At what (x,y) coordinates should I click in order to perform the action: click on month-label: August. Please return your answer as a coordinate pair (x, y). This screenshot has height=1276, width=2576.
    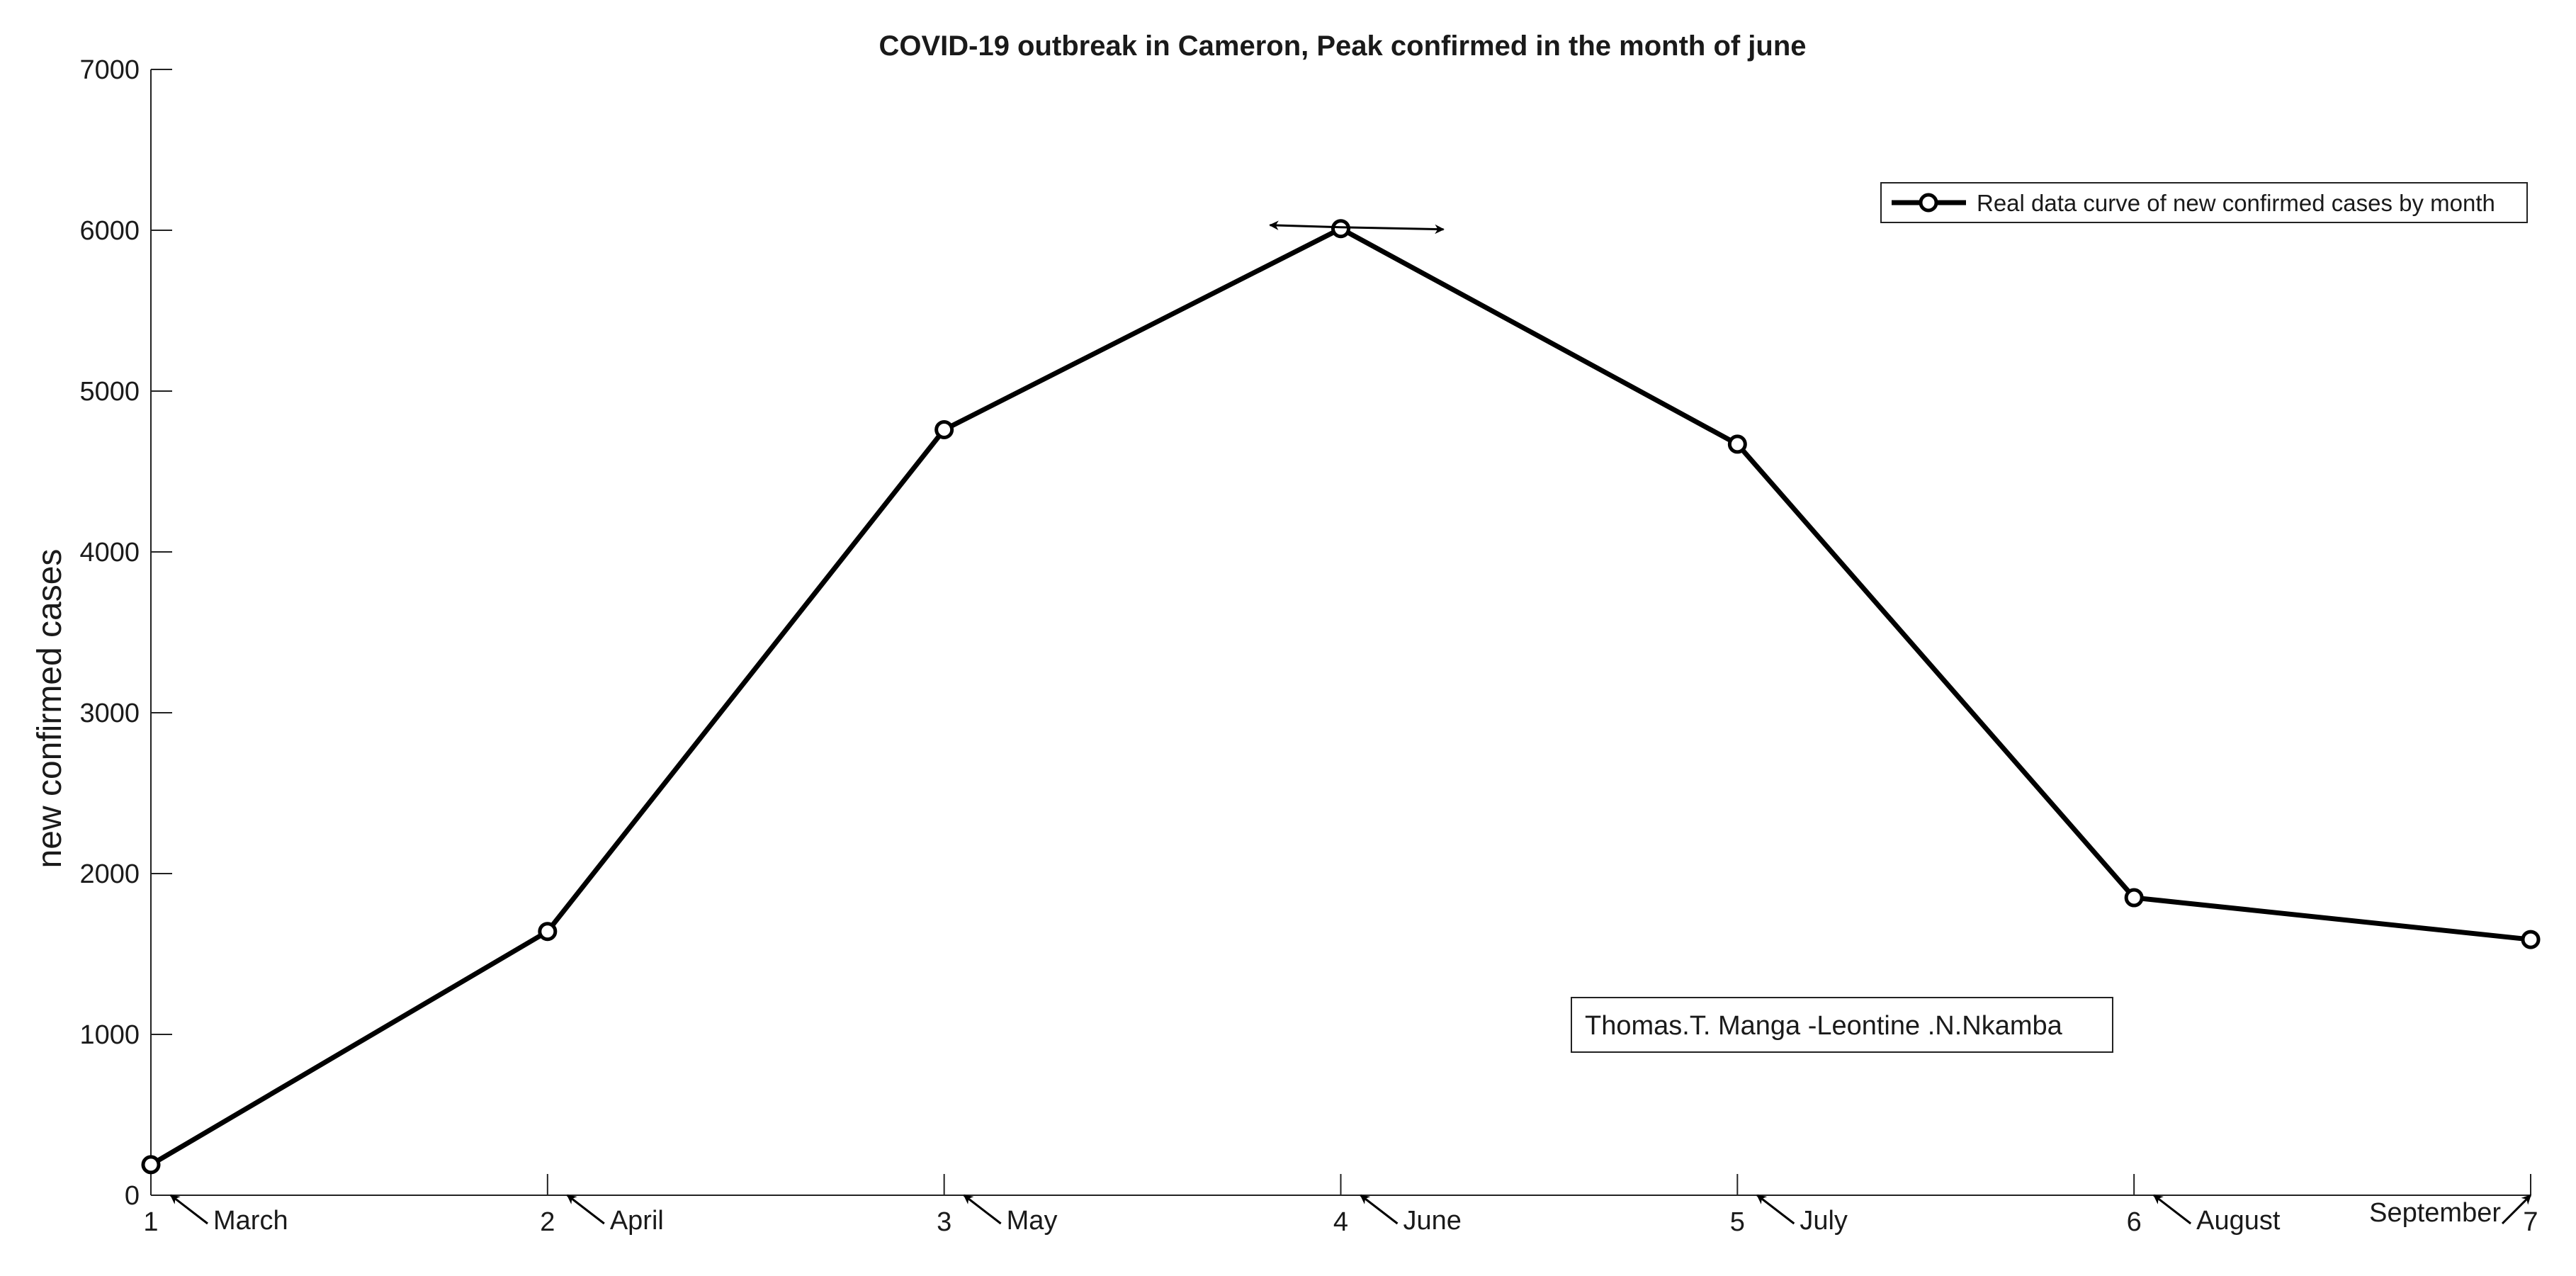
    Looking at the image, I should click on (2238, 1221).